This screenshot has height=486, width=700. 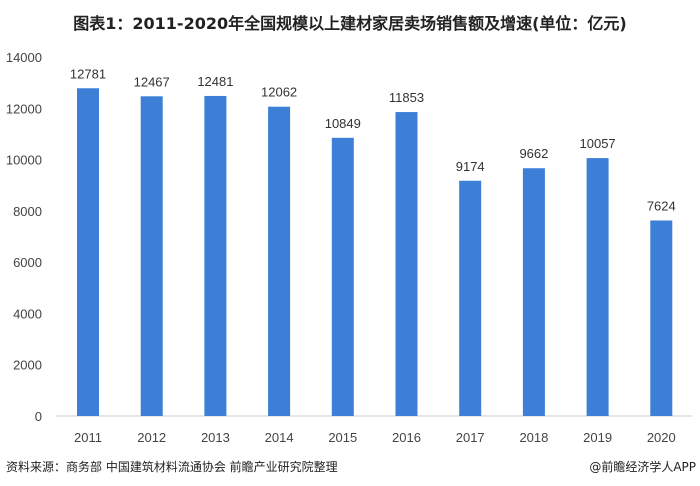 What do you see at coordinates (533, 153) in the screenshot?
I see `data-label: 9662` at bounding box center [533, 153].